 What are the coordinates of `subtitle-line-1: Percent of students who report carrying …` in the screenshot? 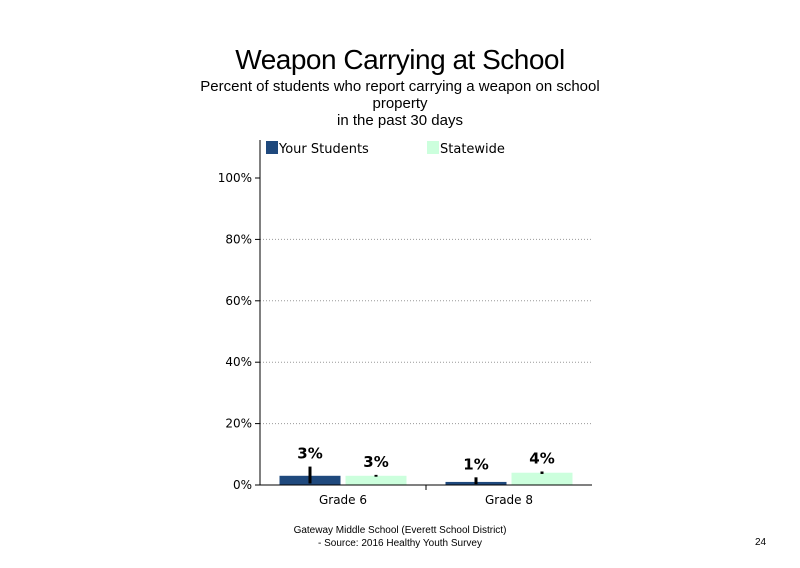 It's located at (400, 86).